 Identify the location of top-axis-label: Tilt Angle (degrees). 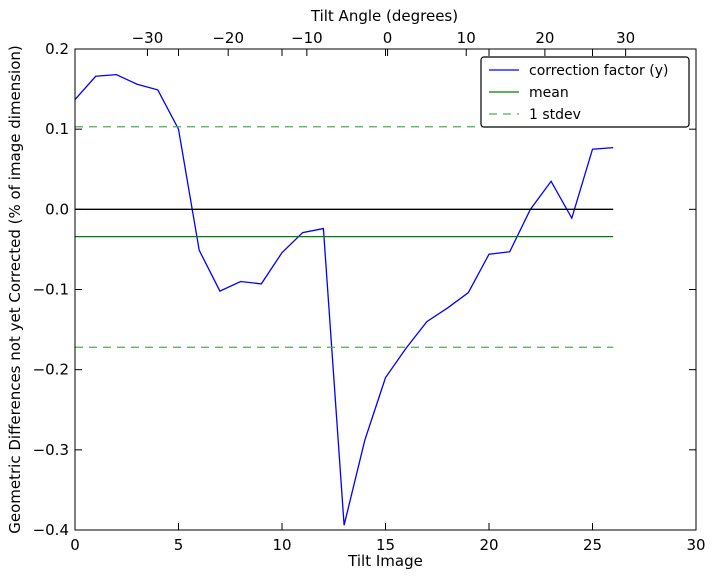
(384, 16).